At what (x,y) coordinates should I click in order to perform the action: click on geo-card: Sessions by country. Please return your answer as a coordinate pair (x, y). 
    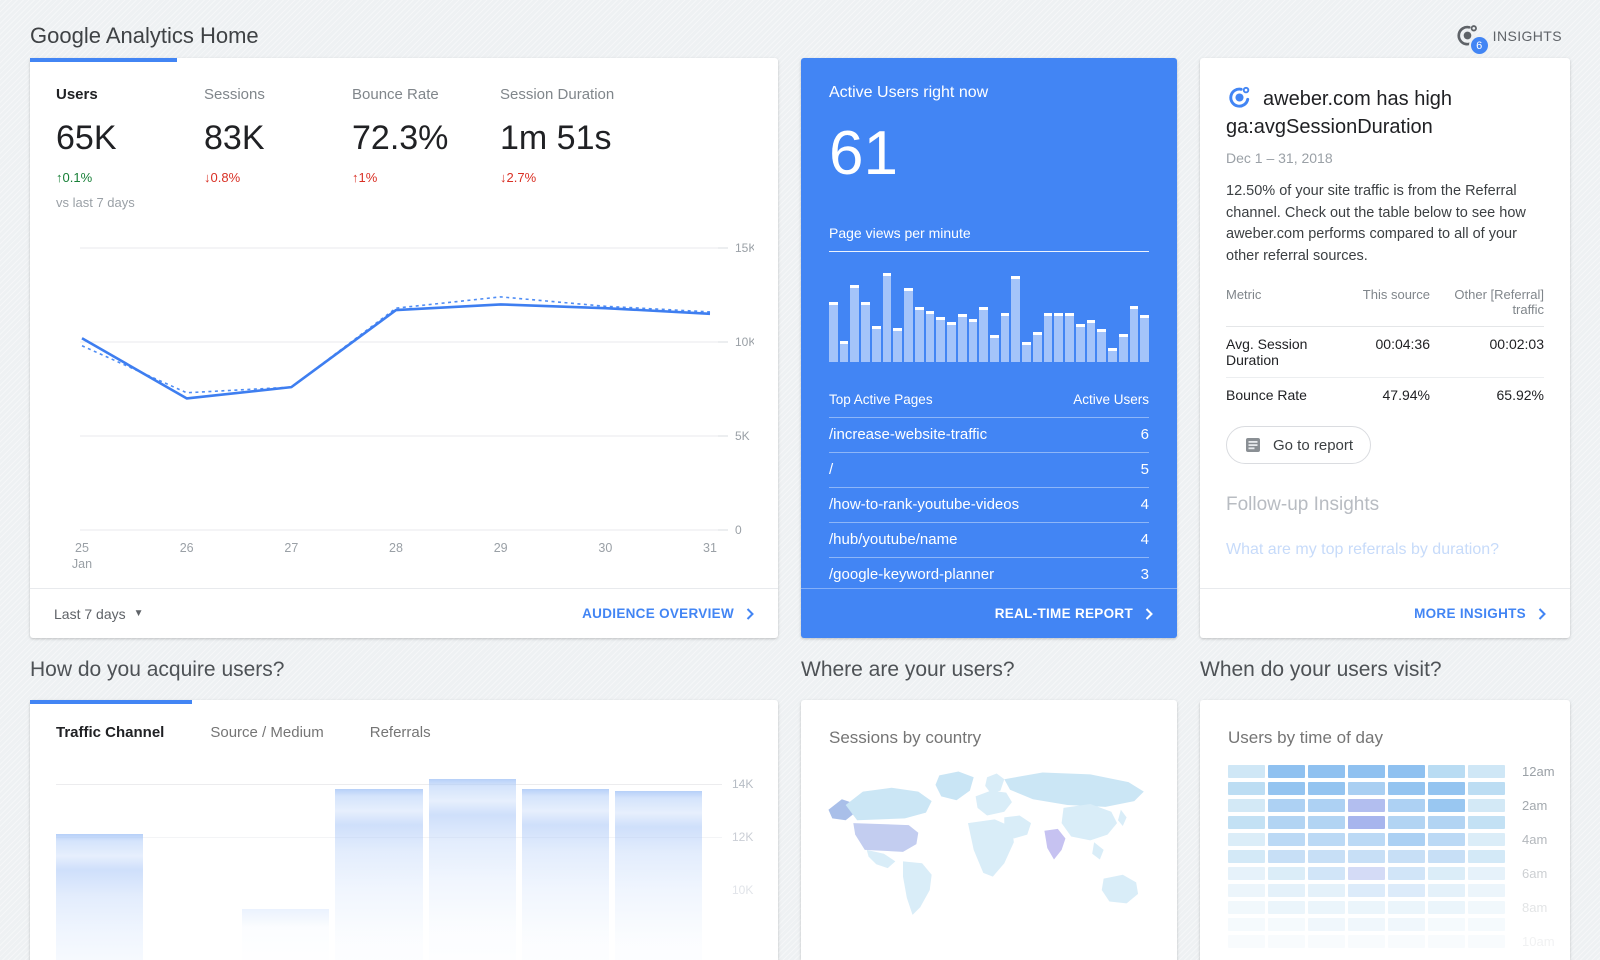
    Looking at the image, I should click on (989, 830).